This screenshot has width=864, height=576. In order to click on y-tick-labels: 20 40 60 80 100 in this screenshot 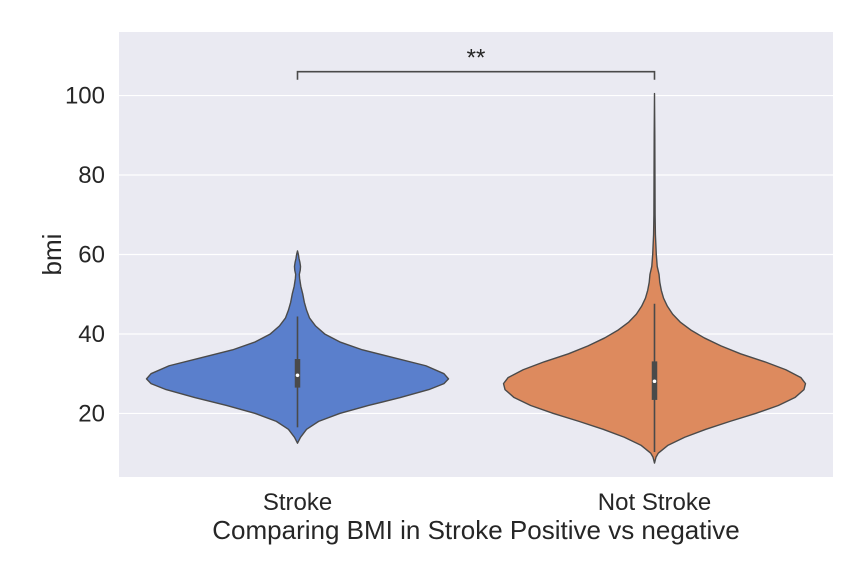, I will do `click(85, 255)`.